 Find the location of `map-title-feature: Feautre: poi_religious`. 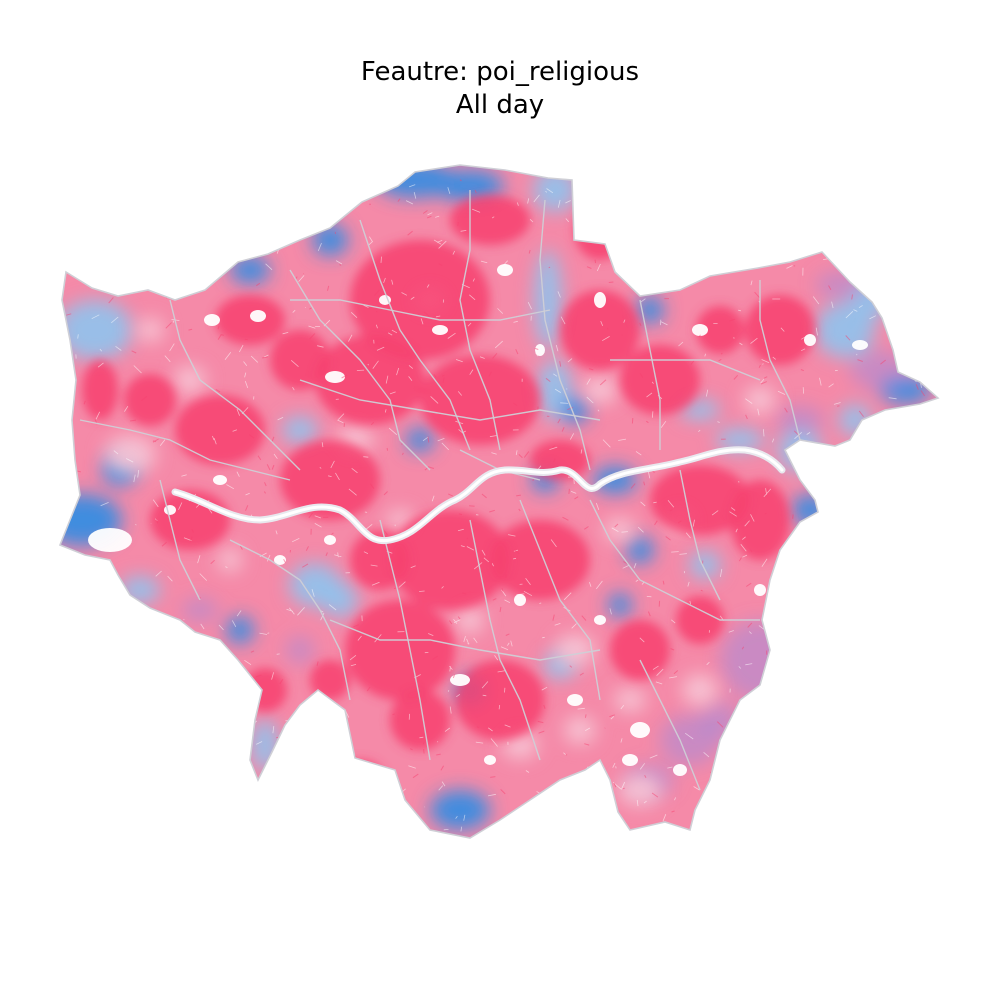

map-title-feature: Feautre: poi_religious is located at coordinates (500, 72).